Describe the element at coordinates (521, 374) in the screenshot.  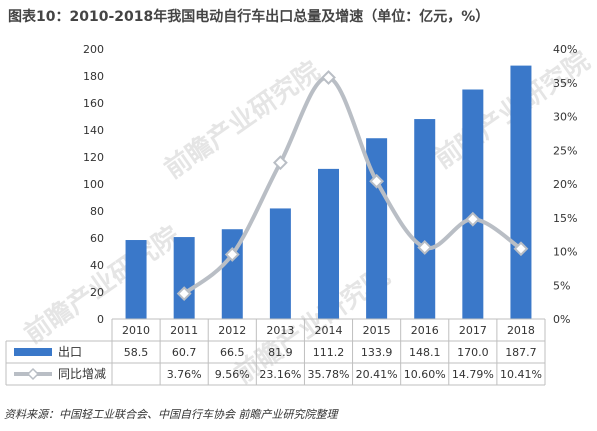
I see `line-value-label: 10.41%` at that location.